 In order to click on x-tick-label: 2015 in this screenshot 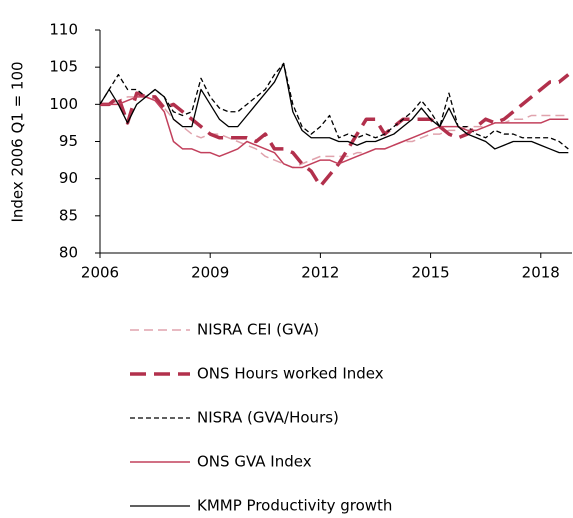, I will do `click(430, 273)`.